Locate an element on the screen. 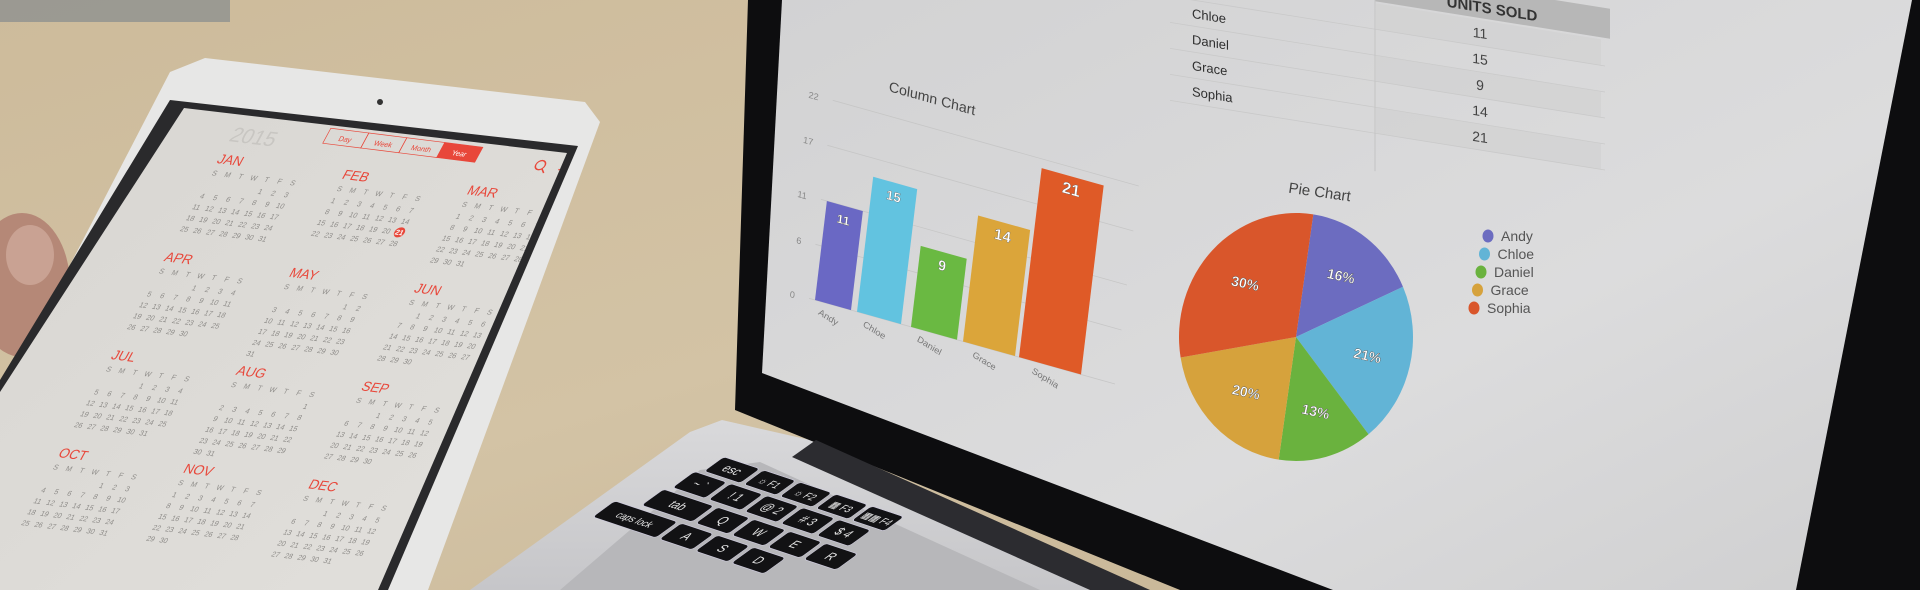 The width and height of the screenshot is (1920, 590). calendar-day: 4 is located at coordinates (233, 292).